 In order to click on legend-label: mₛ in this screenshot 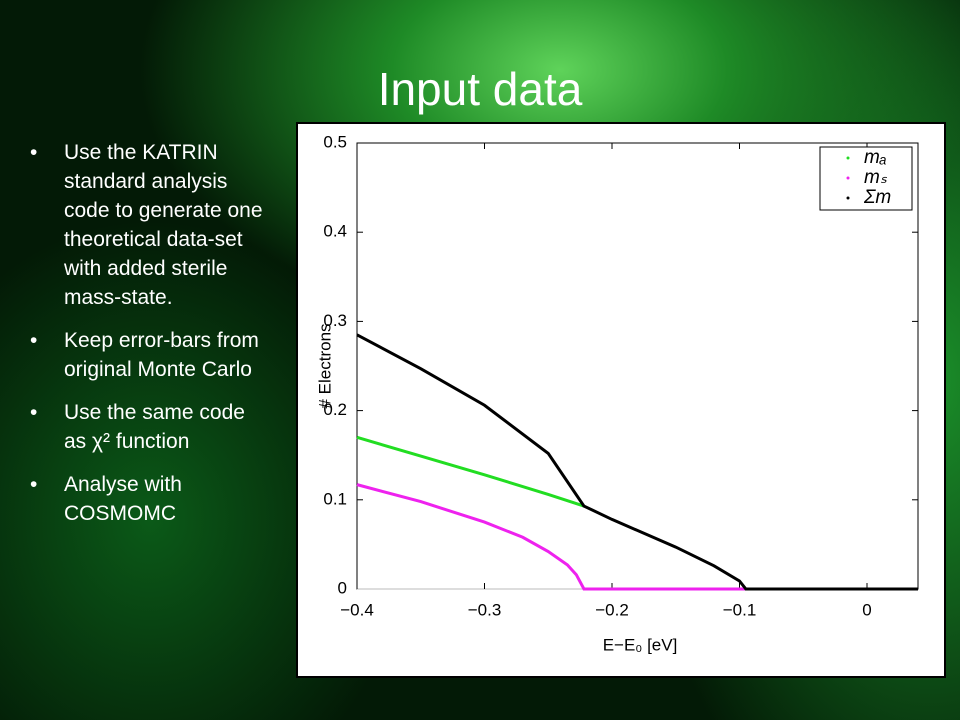, I will do `click(876, 177)`.